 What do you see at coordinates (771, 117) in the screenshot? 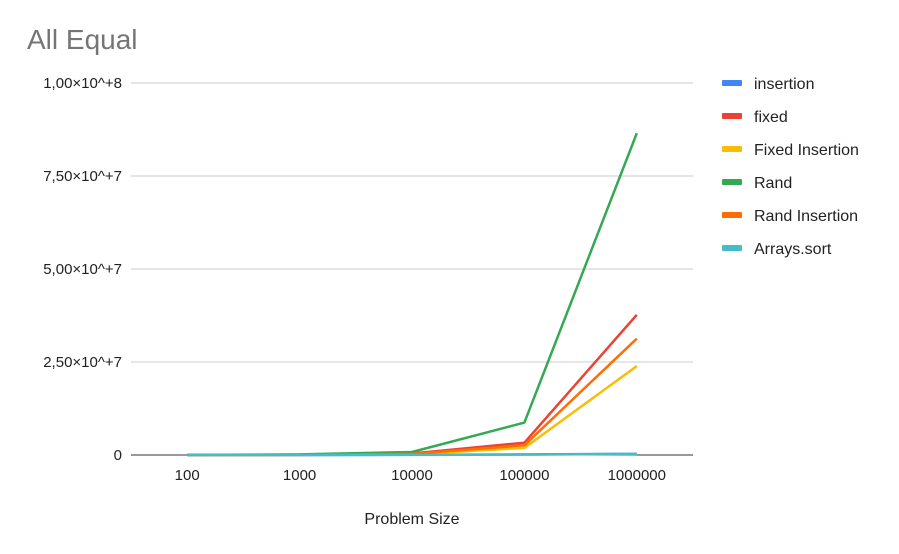
I see `legend-label-fixed: fixed` at bounding box center [771, 117].